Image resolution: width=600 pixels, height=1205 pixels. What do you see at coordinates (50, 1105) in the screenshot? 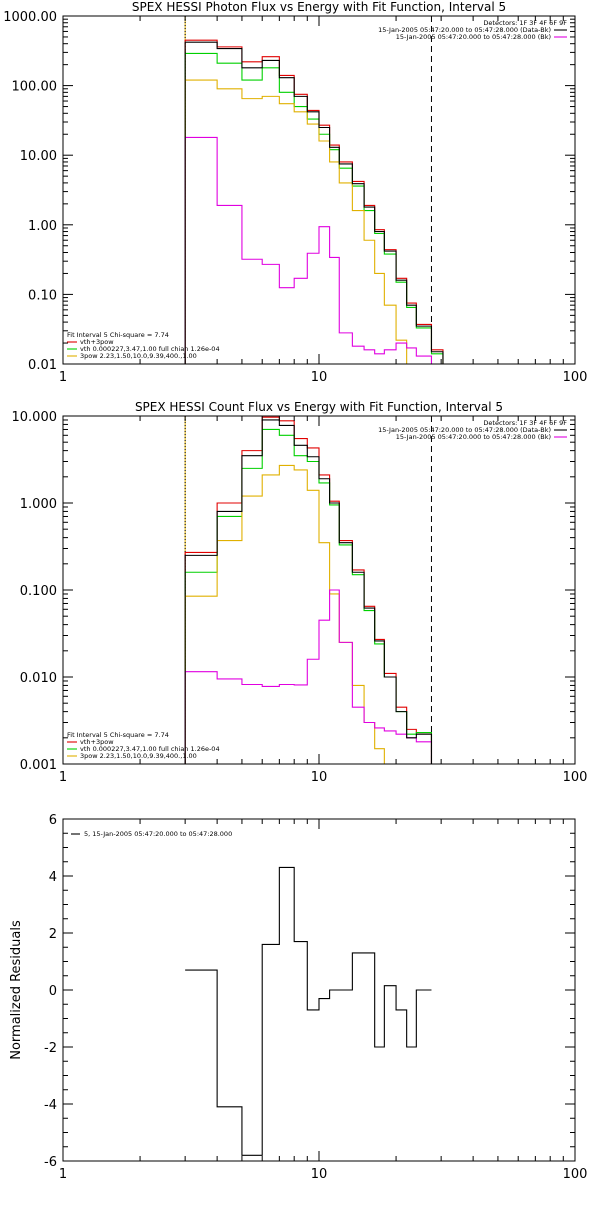
I see `y-tick-label: -4` at bounding box center [50, 1105].